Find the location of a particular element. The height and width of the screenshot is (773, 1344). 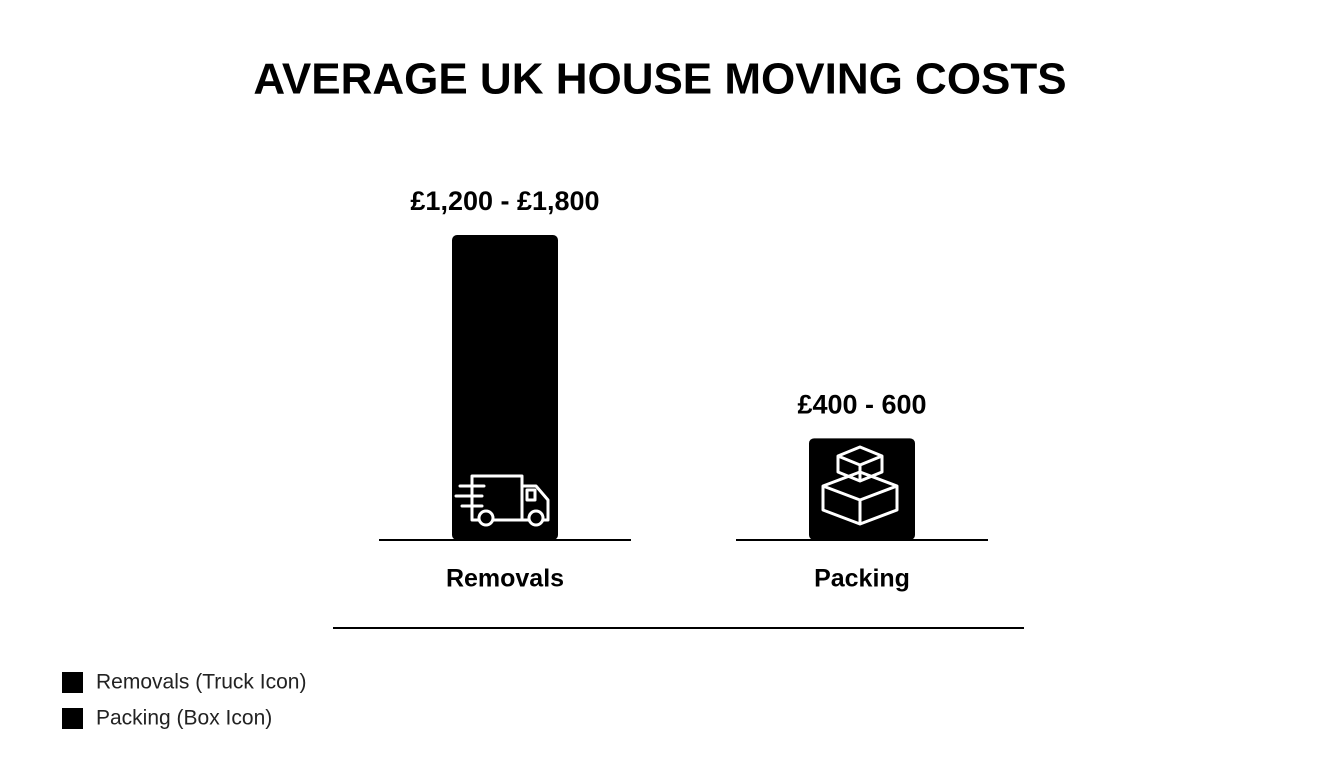

x-tick-label: Removals is located at coordinates (505, 579).